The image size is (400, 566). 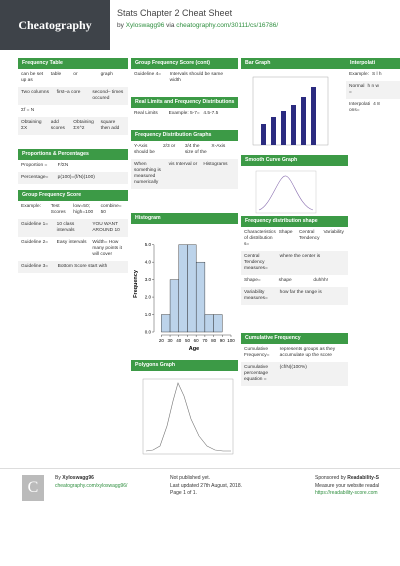 What do you see at coordinates (34, 165) in the screenshot?
I see `cell: Proportion =` at bounding box center [34, 165].